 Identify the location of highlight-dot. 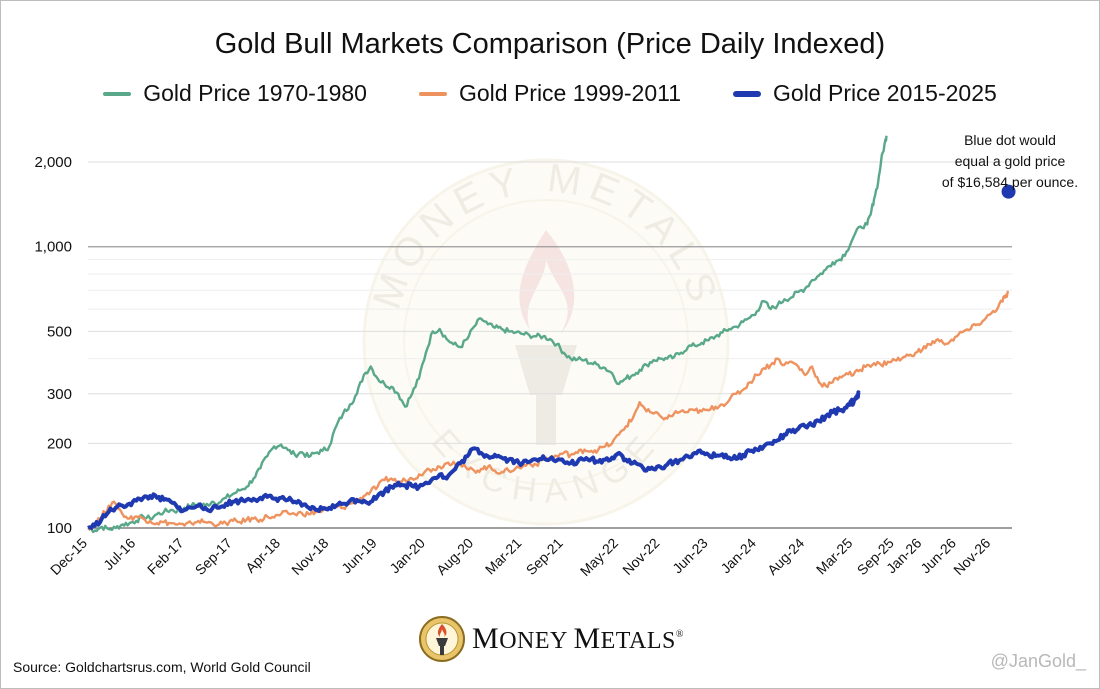
(1008, 191).